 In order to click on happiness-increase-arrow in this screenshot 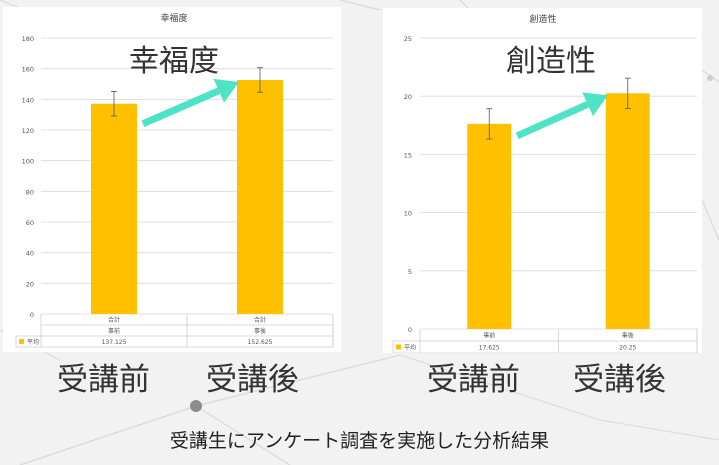, I will do `click(181, 107)`.